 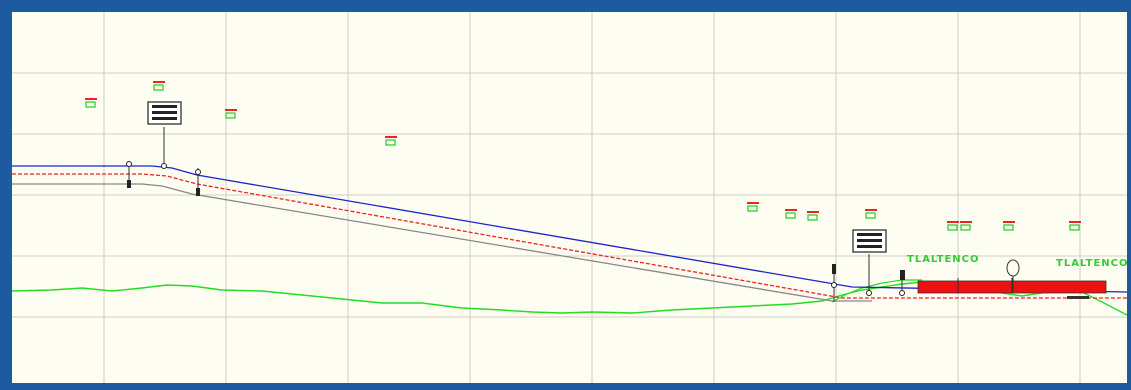 I want to click on tree-icon, so click(x=1013, y=276).